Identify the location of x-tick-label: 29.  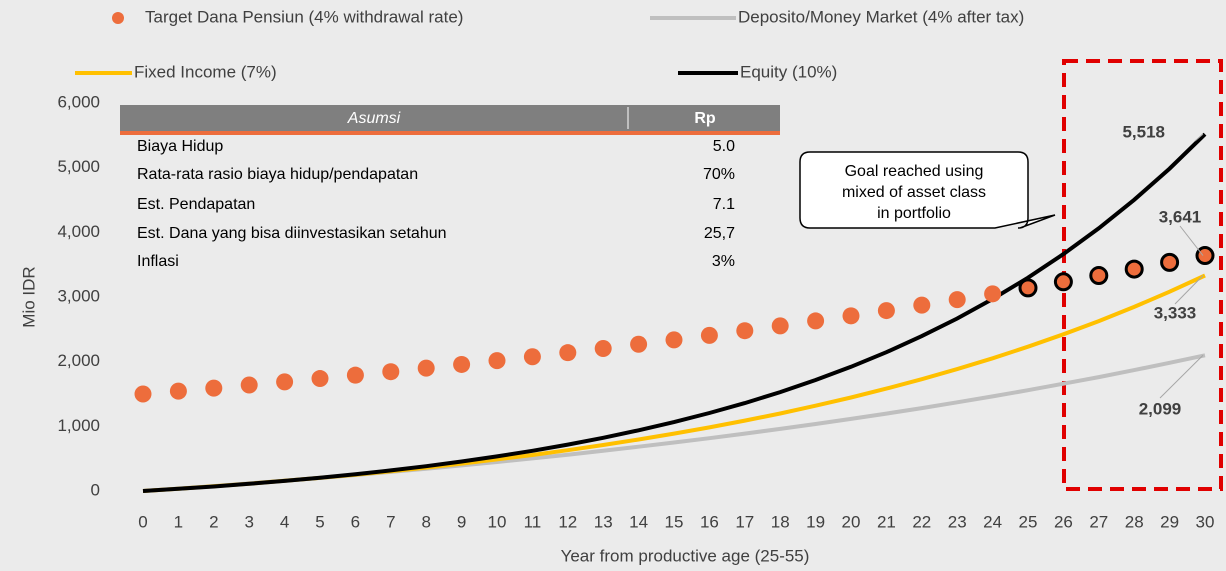
(1169, 521).